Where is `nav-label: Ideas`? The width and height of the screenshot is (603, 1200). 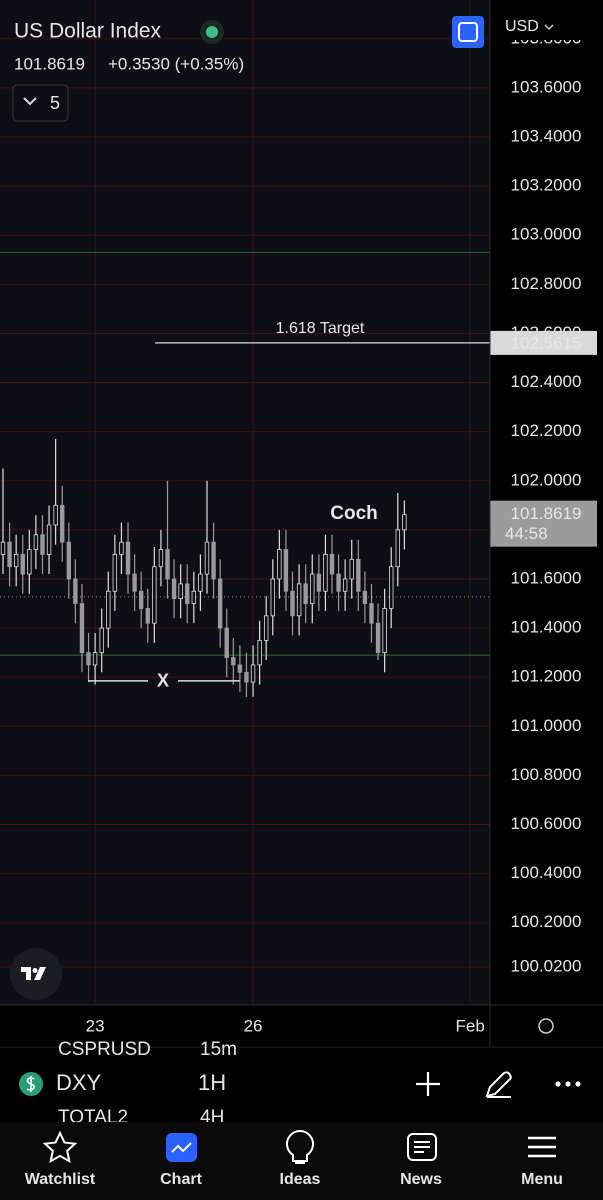 nav-label: Ideas is located at coordinates (300, 1179).